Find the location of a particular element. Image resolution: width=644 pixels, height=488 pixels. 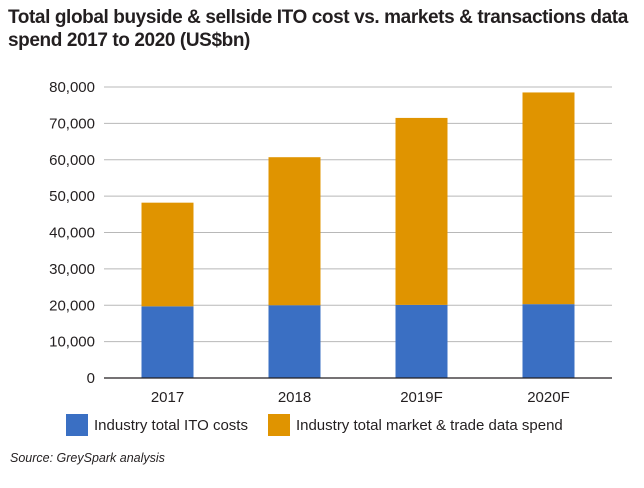

legend-swatch-market-data is located at coordinates (278, 425).